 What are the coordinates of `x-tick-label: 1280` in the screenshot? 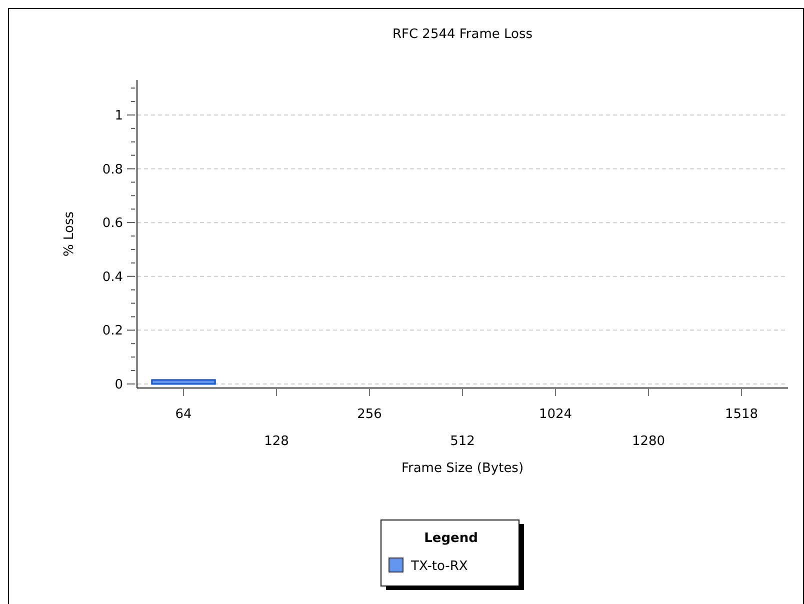 It's located at (649, 441).